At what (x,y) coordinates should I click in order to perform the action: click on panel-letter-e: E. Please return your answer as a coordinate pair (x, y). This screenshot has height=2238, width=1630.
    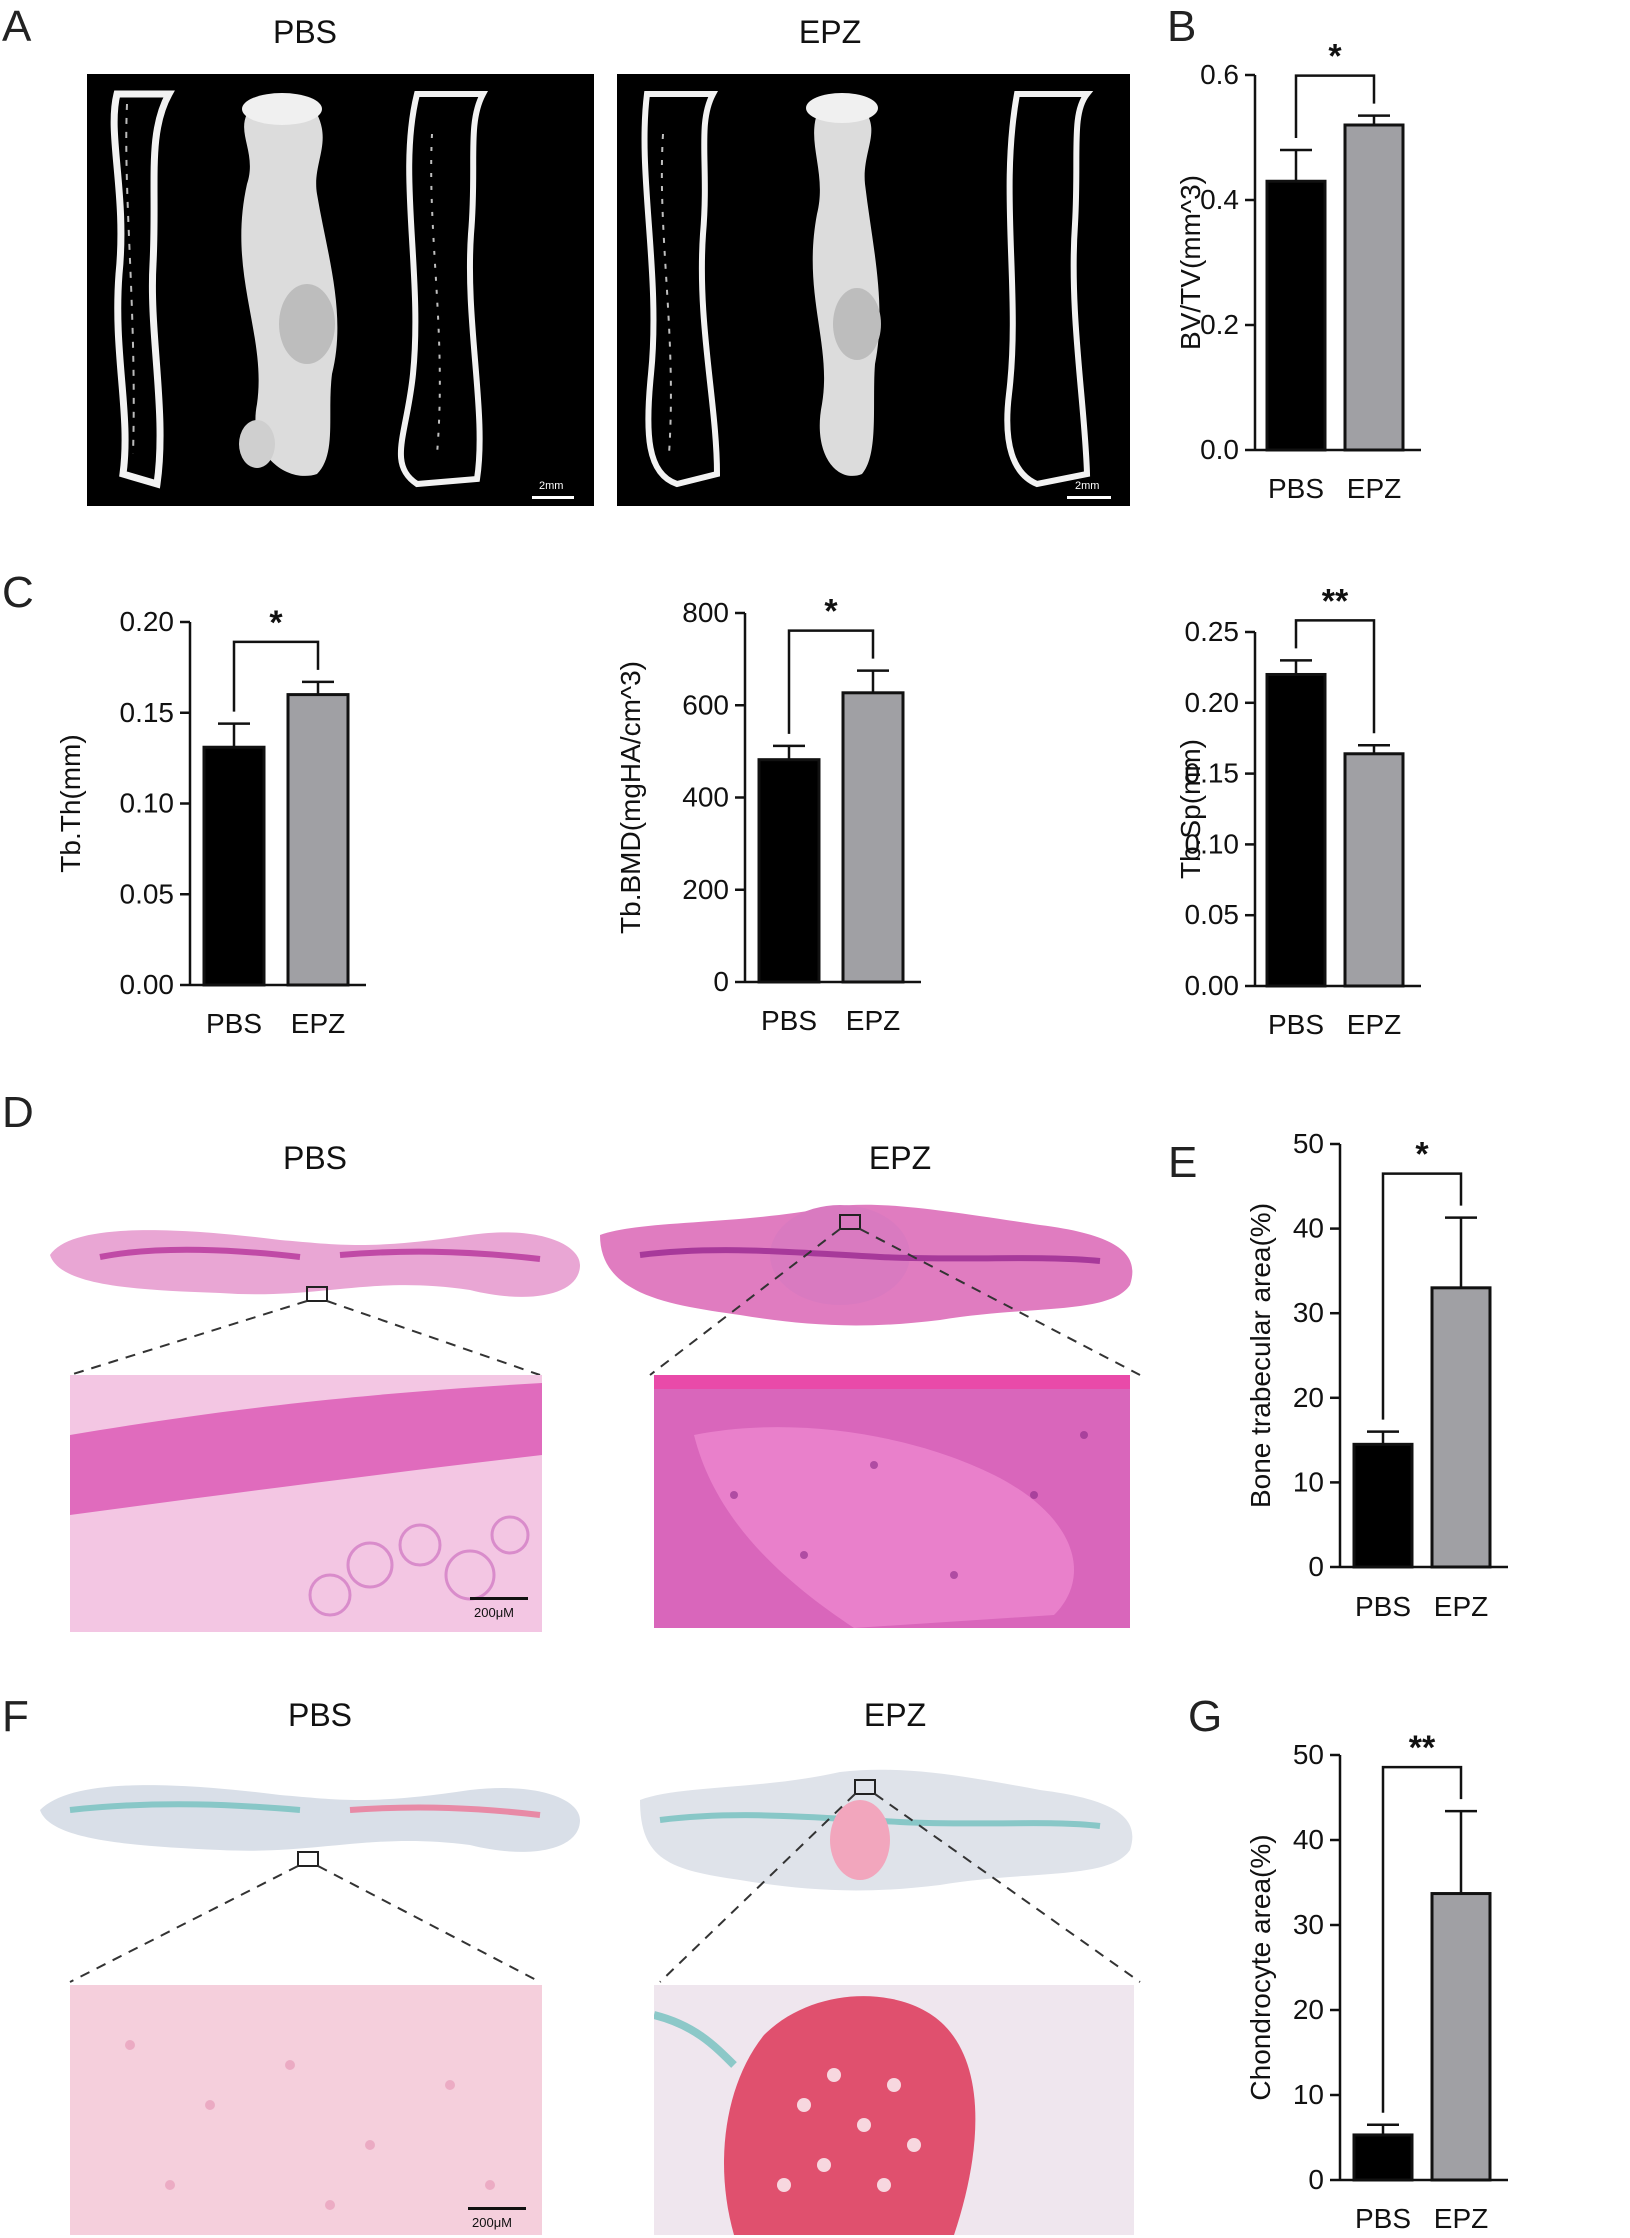
    Looking at the image, I should click on (1183, 1162).